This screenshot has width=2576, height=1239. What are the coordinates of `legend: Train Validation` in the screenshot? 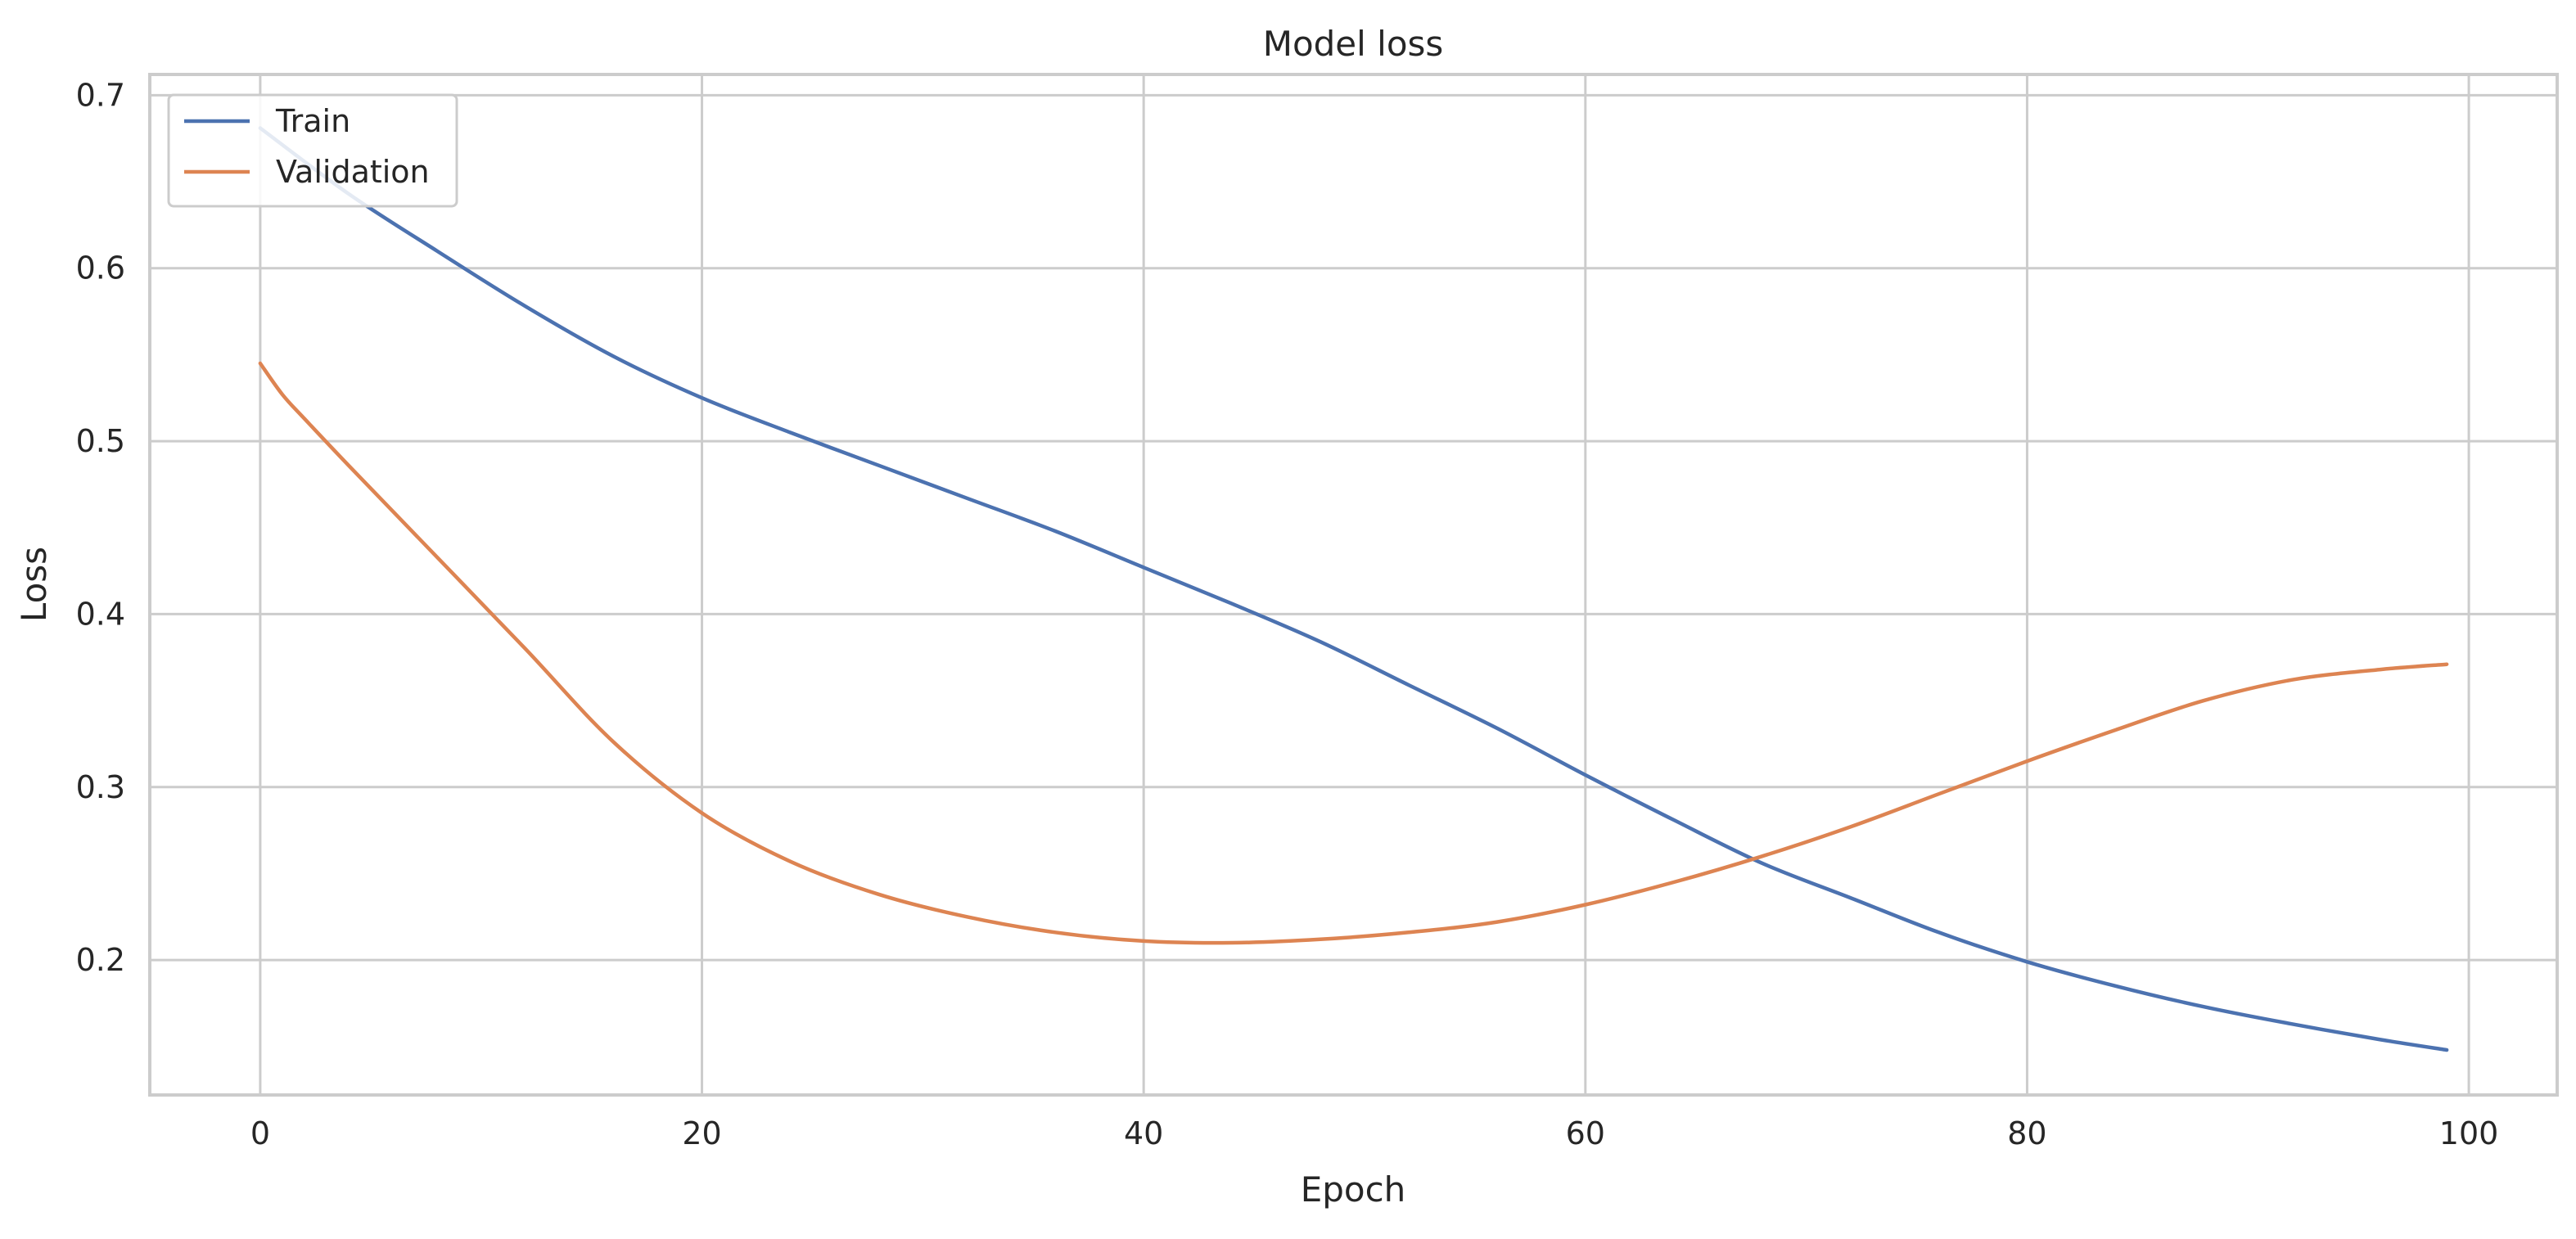 It's located at (312, 151).